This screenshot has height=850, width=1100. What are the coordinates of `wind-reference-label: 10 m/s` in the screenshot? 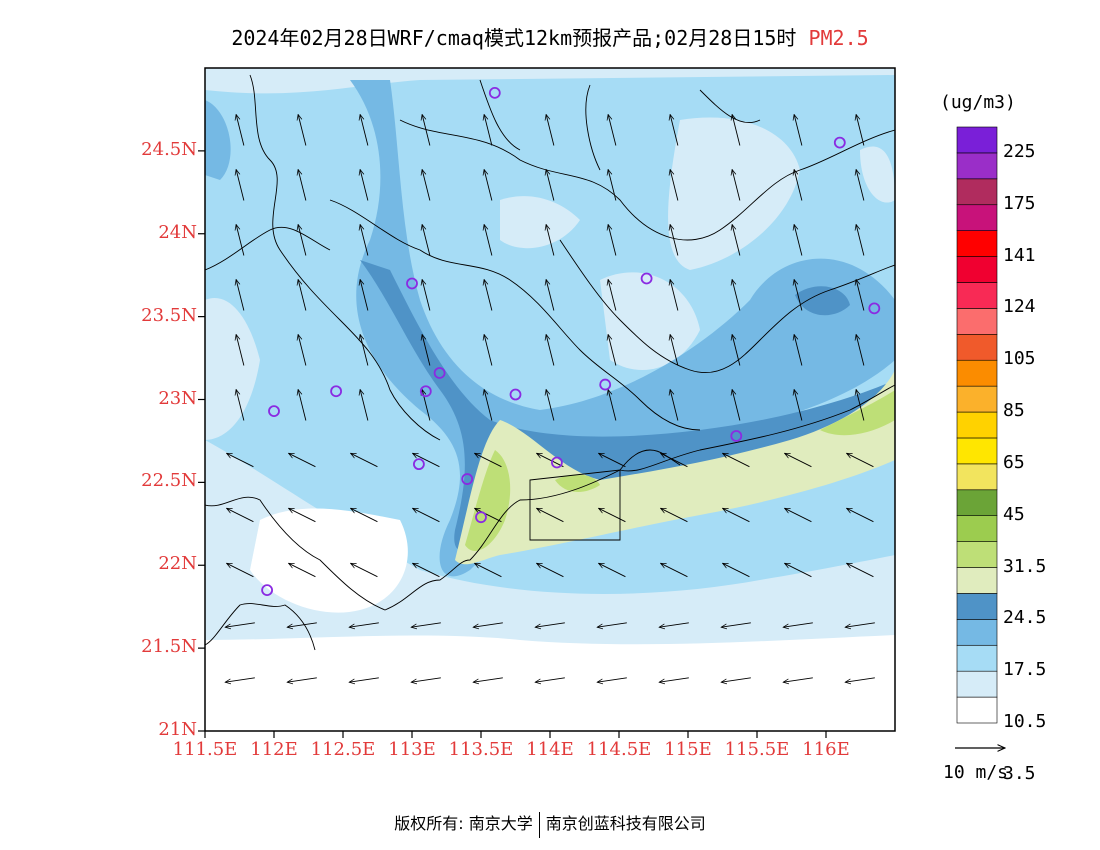 It's located at (976, 772).